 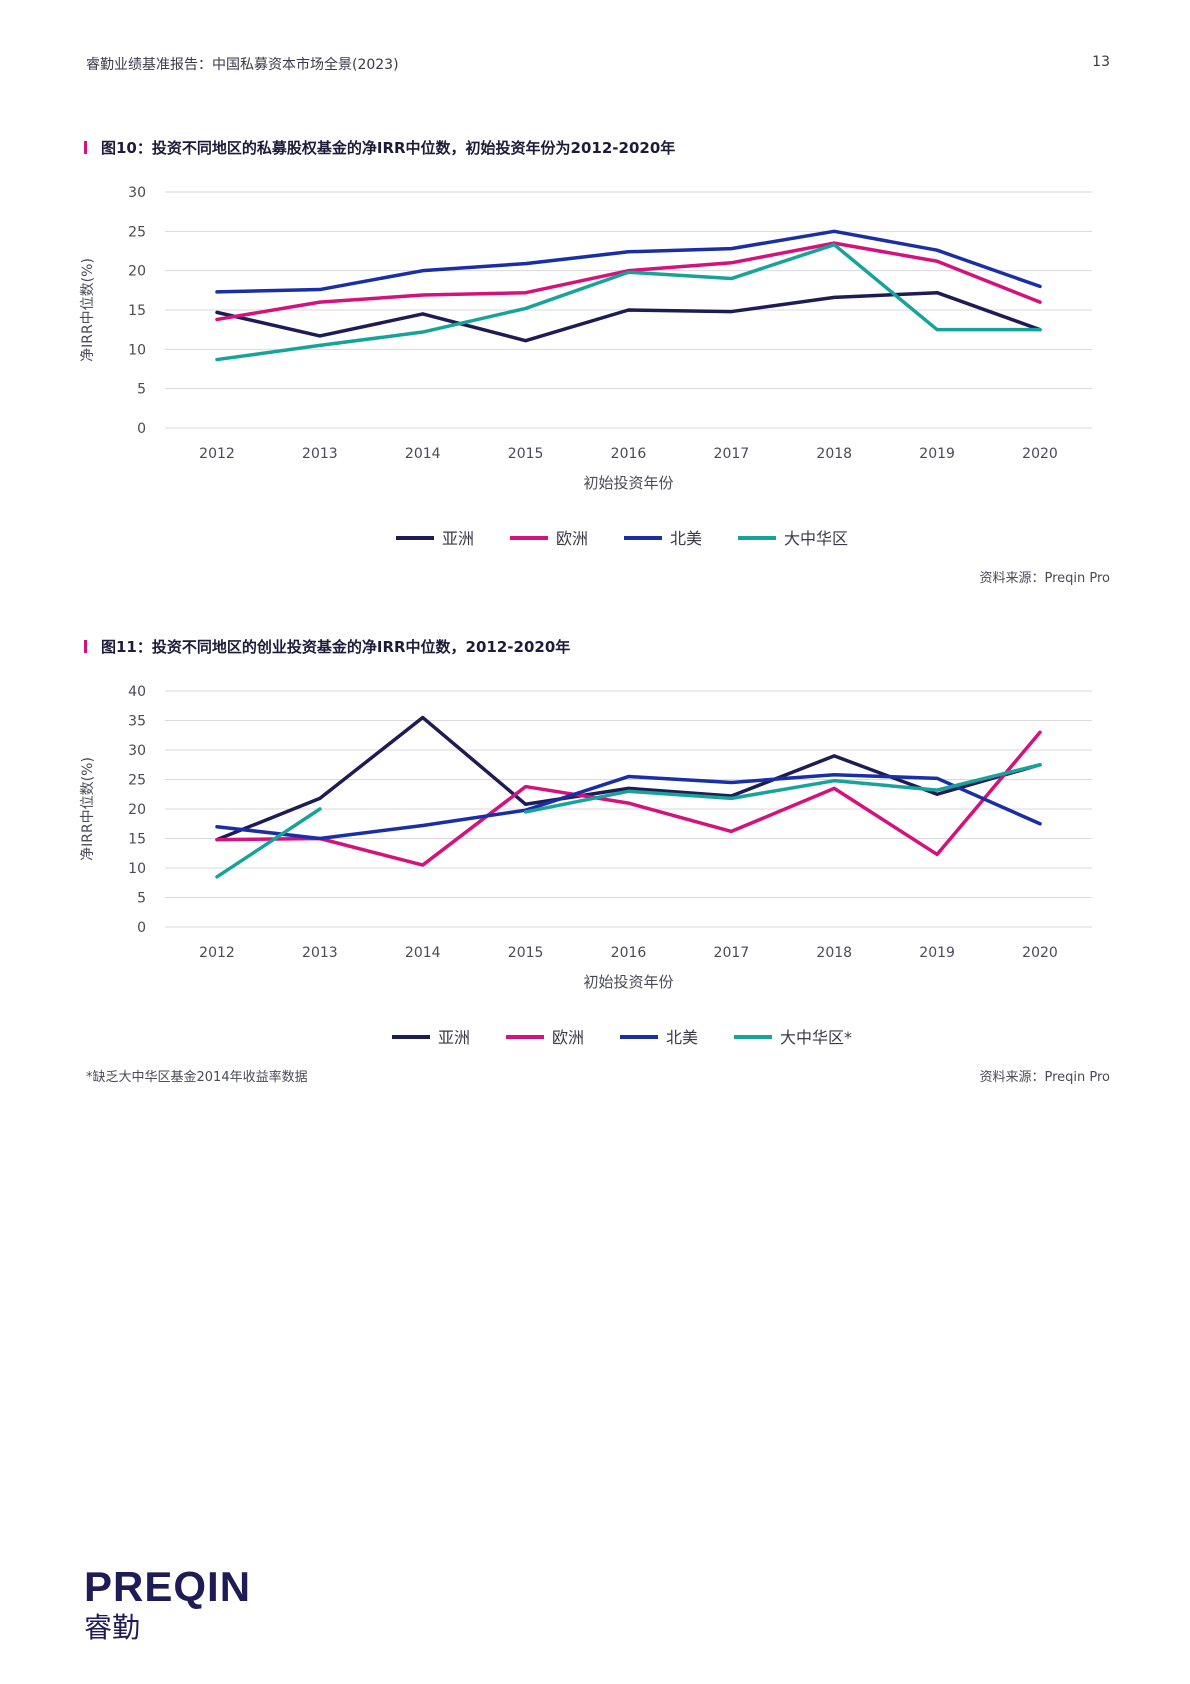 What do you see at coordinates (1044, 1077) in the screenshot?
I see `chart-source: 资料来源：Preqin Pro` at bounding box center [1044, 1077].